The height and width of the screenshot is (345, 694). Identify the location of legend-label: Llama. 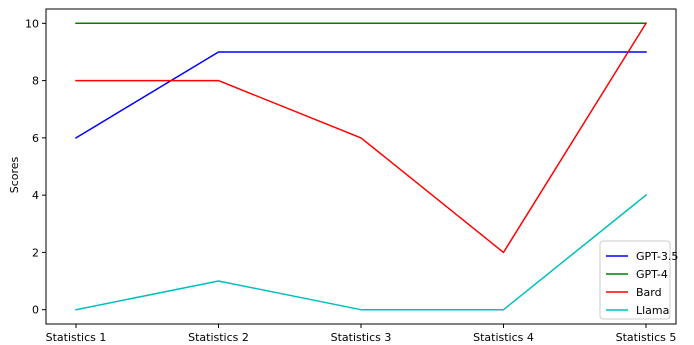
(652, 310).